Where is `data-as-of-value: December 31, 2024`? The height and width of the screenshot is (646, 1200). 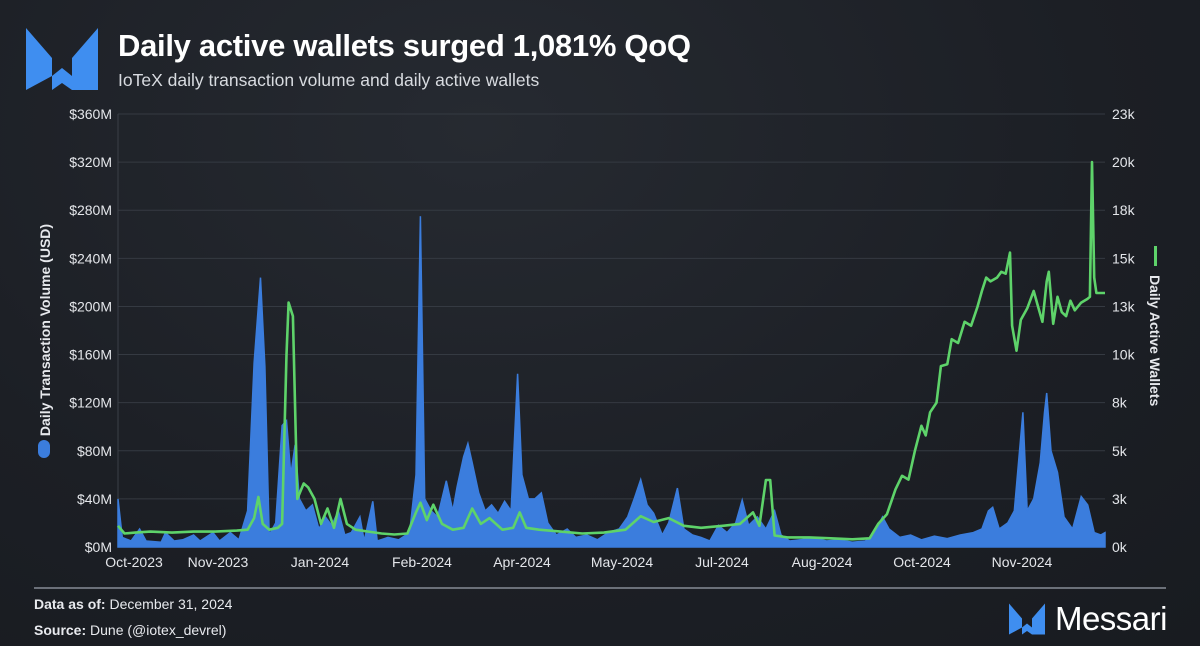 data-as-of-value: December 31, 2024 is located at coordinates (171, 604).